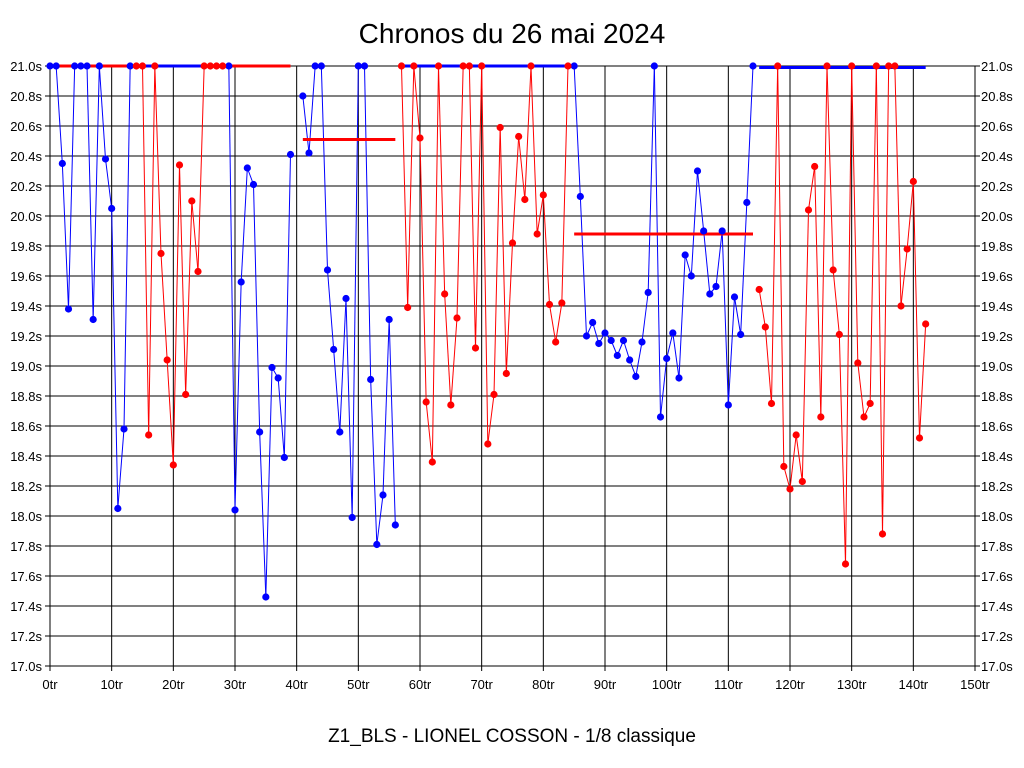 This screenshot has width=1024, height=768. I want to click on x-tick-label: 150tr, so click(975, 684).